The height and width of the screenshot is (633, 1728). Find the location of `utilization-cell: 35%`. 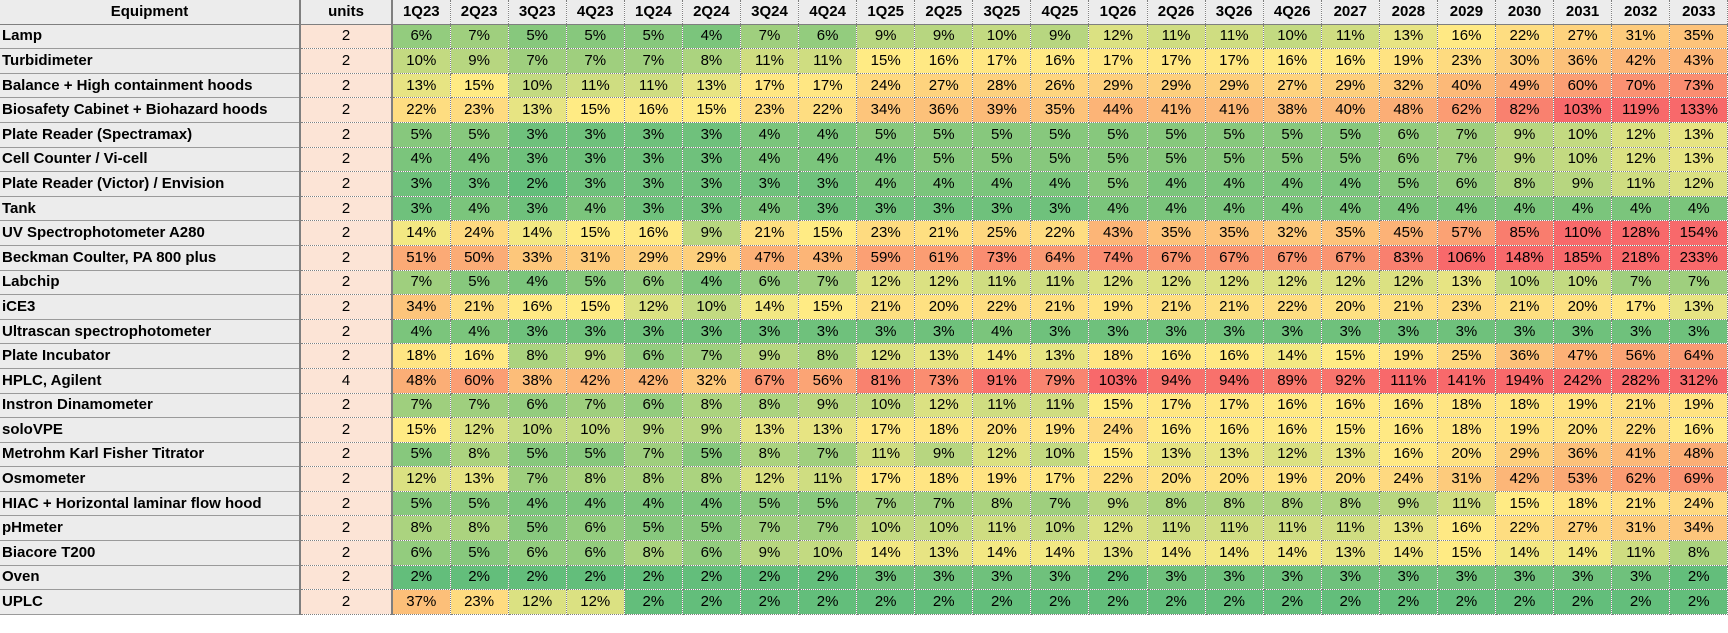

utilization-cell: 35% is located at coordinates (1234, 233).